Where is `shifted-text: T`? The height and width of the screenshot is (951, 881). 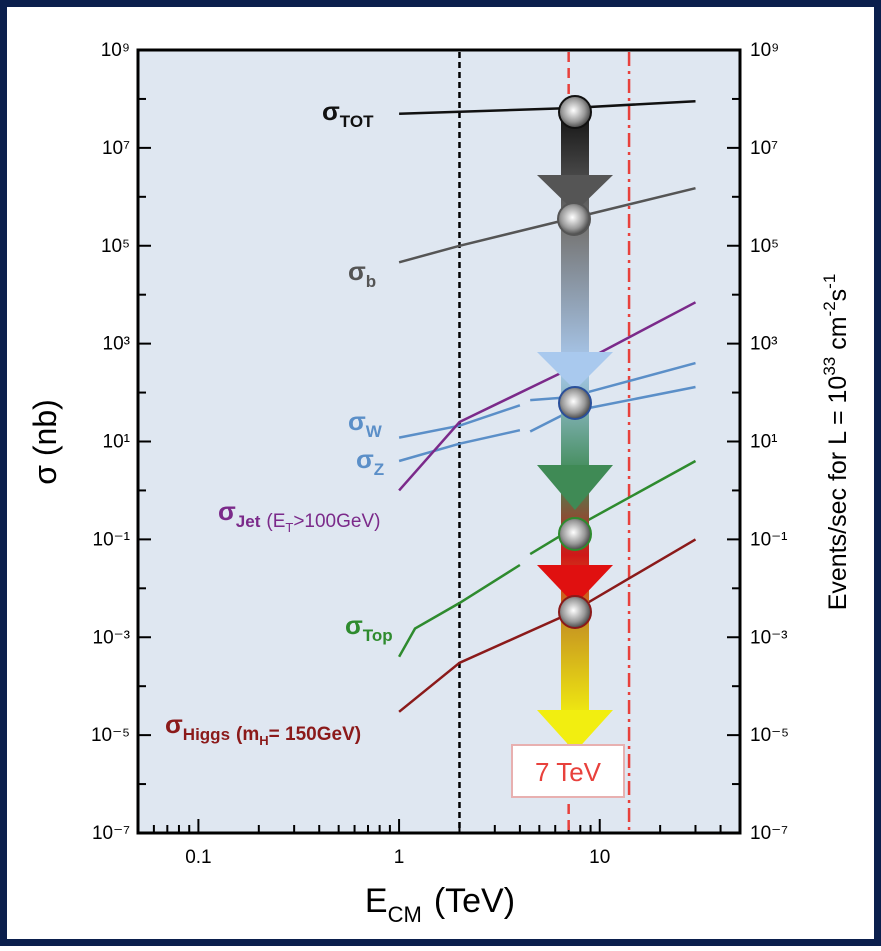 shifted-text: T is located at coordinates (289, 527).